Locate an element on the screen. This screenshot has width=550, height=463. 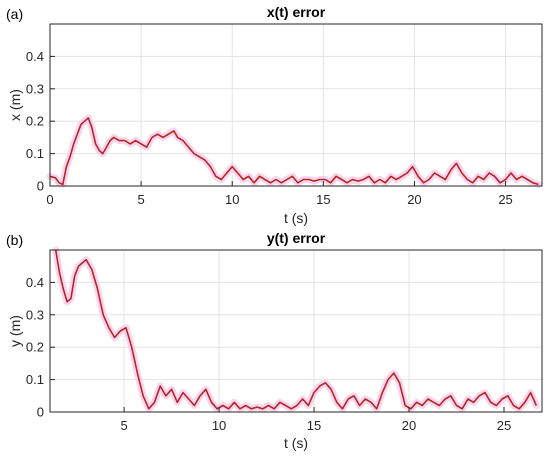
y-axis-label: x (m) is located at coordinates (15, 105).